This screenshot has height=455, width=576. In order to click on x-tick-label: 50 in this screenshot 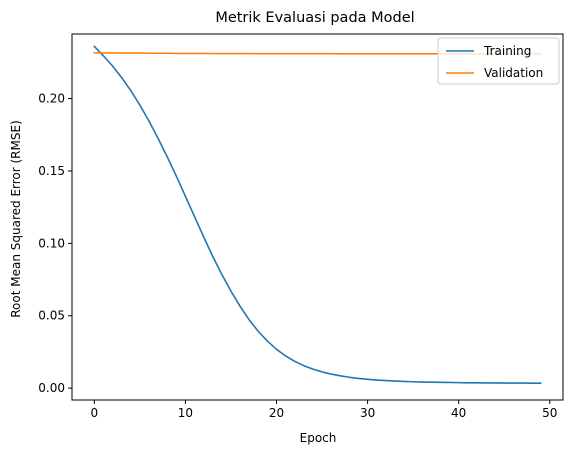, I will do `click(549, 413)`.